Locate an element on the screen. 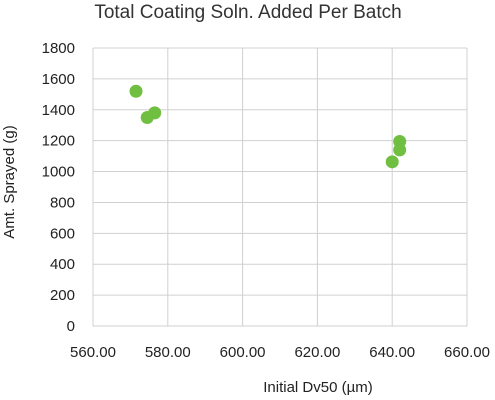  y-tick-label: 1600 is located at coordinates (58, 79).